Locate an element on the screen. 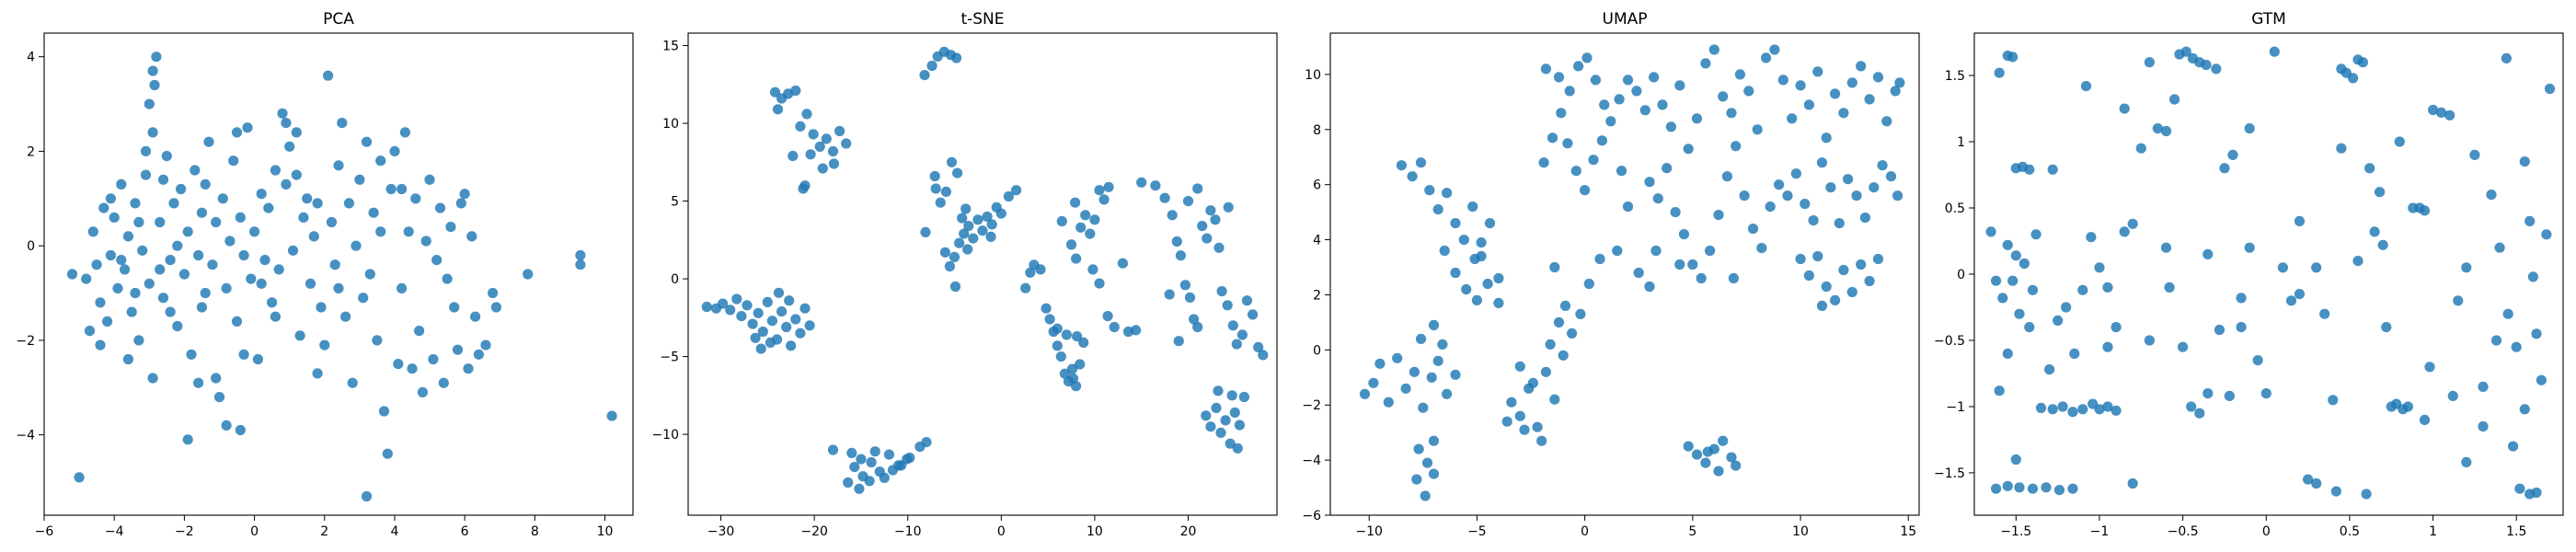  x-tick-label: 1 is located at coordinates (2433, 531).